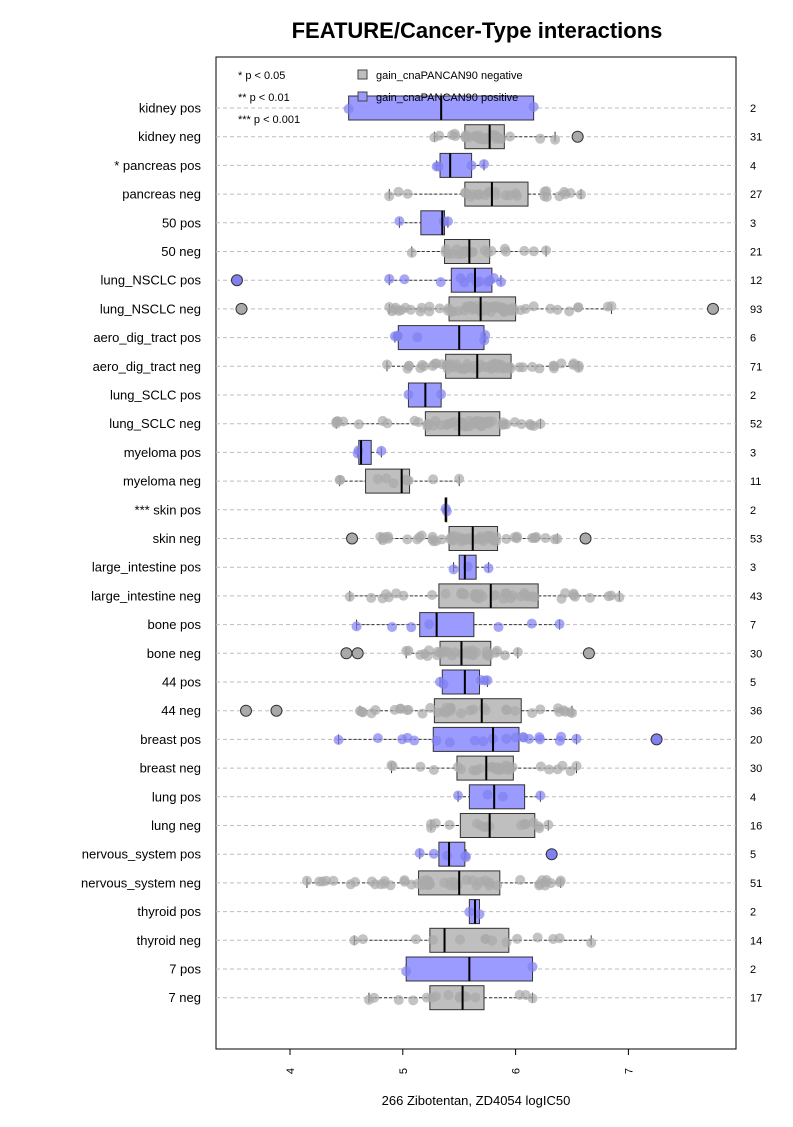  I want to click on chart-title: FEATURE/Cancer-Type interactions, so click(477, 30).